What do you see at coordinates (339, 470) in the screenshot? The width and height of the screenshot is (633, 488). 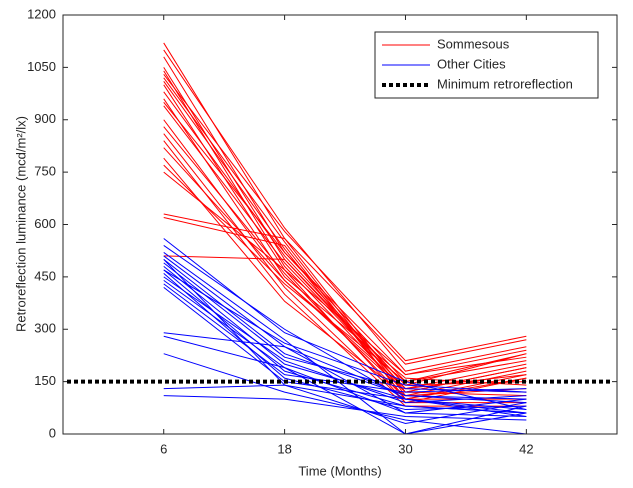 I see `x-axis-label: Time (Months)` at bounding box center [339, 470].